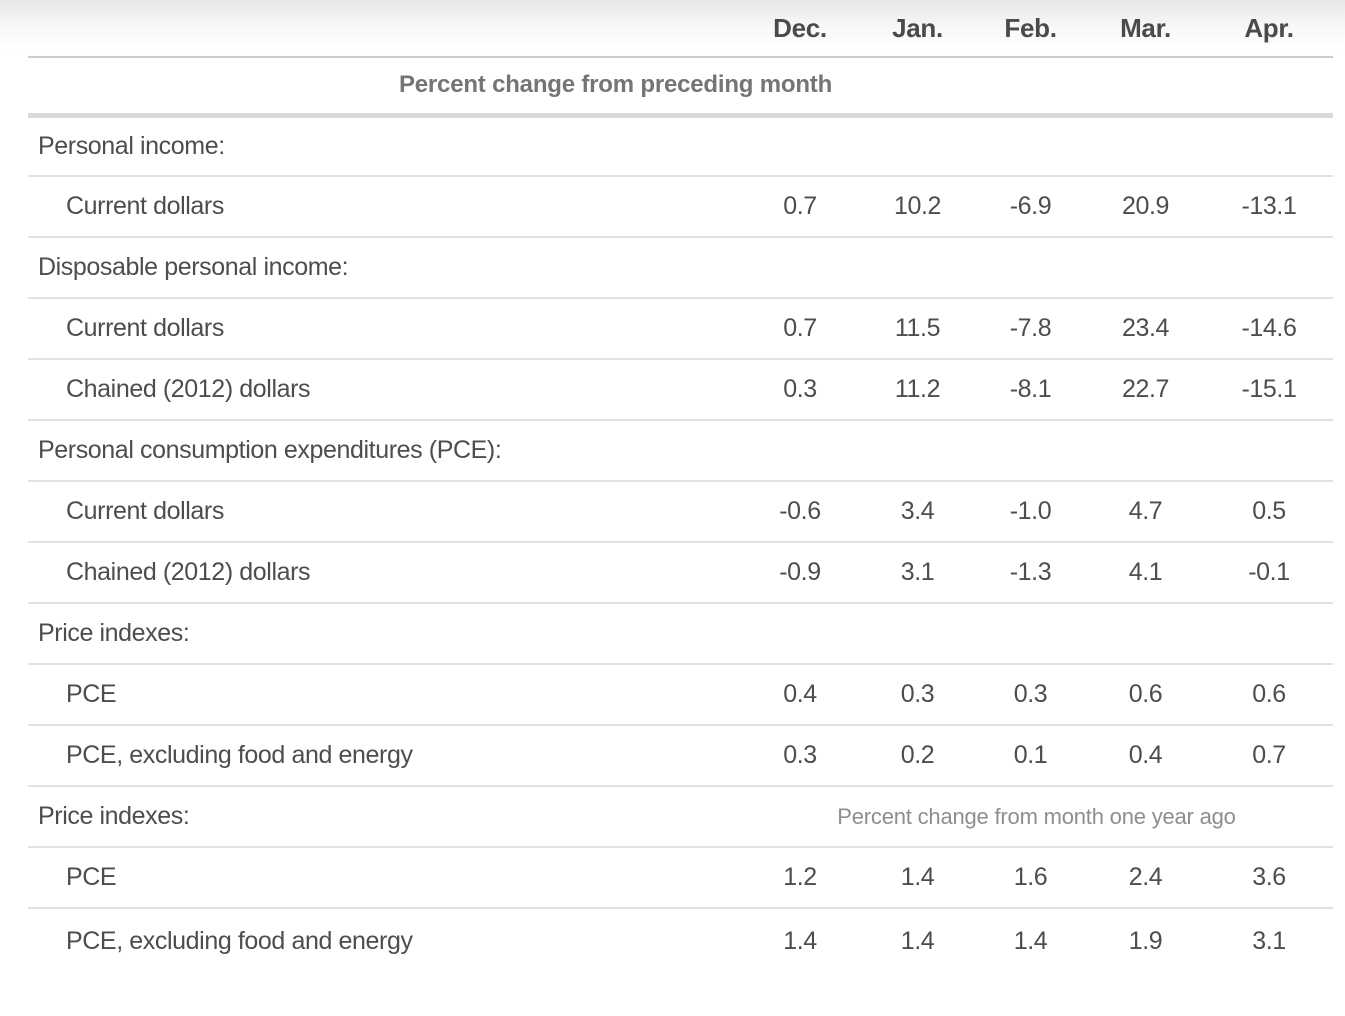  I want to click on section-label: Disposable personal income:, so click(193, 267).